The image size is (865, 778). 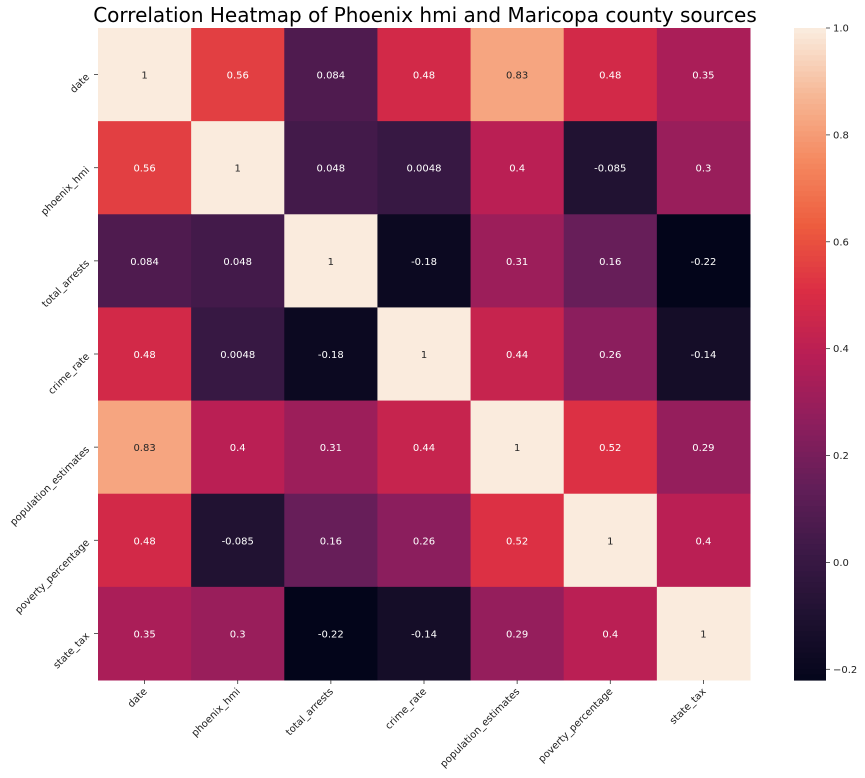 I want to click on cell-value-label: 0.44, so click(x=517, y=355).